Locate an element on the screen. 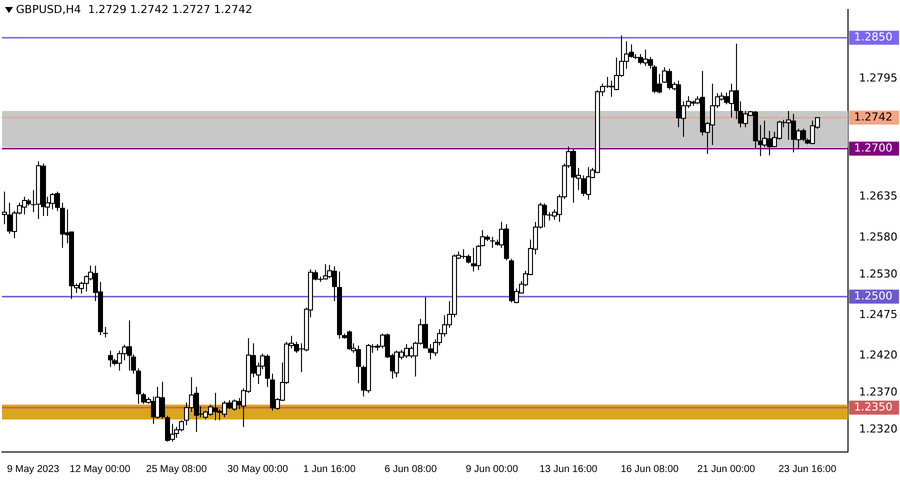 The width and height of the screenshot is (900, 480). x-tick-label: 25 May 08:00 is located at coordinates (177, 469).